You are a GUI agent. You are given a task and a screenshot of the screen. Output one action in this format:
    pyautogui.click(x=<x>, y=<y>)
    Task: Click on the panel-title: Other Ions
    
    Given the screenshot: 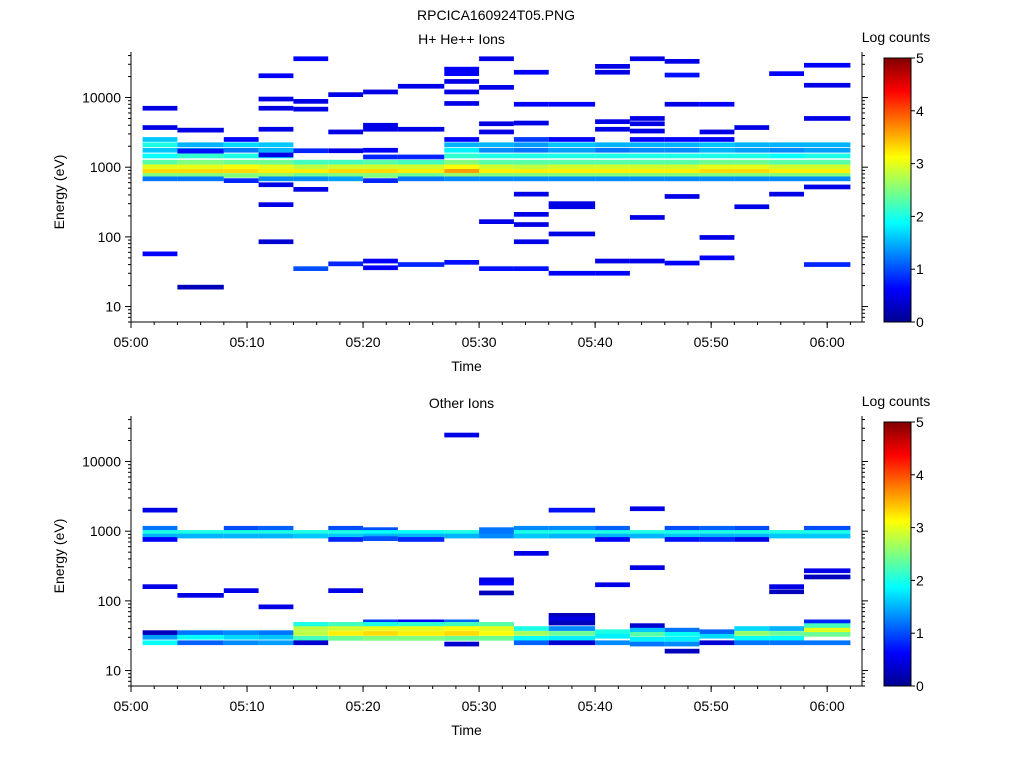 What is the action you would take?
    pyautogui.click(x=461, y=403)
    